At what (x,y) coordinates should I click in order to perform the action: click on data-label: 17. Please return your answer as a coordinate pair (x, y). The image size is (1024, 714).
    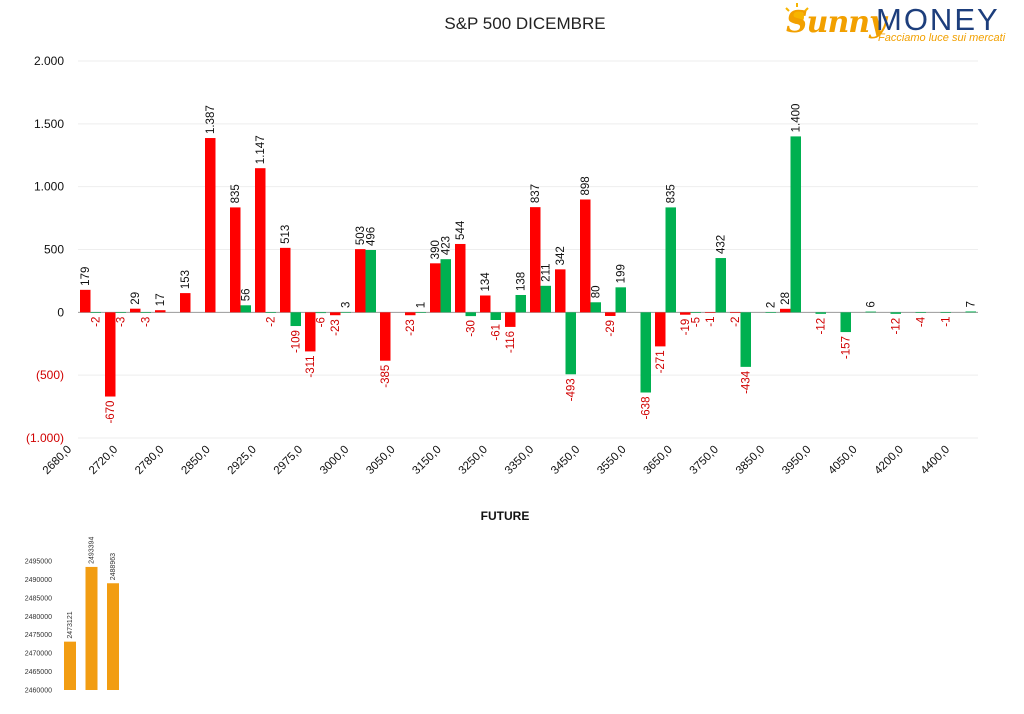
    Looking at the image, I should click on (161, 299).